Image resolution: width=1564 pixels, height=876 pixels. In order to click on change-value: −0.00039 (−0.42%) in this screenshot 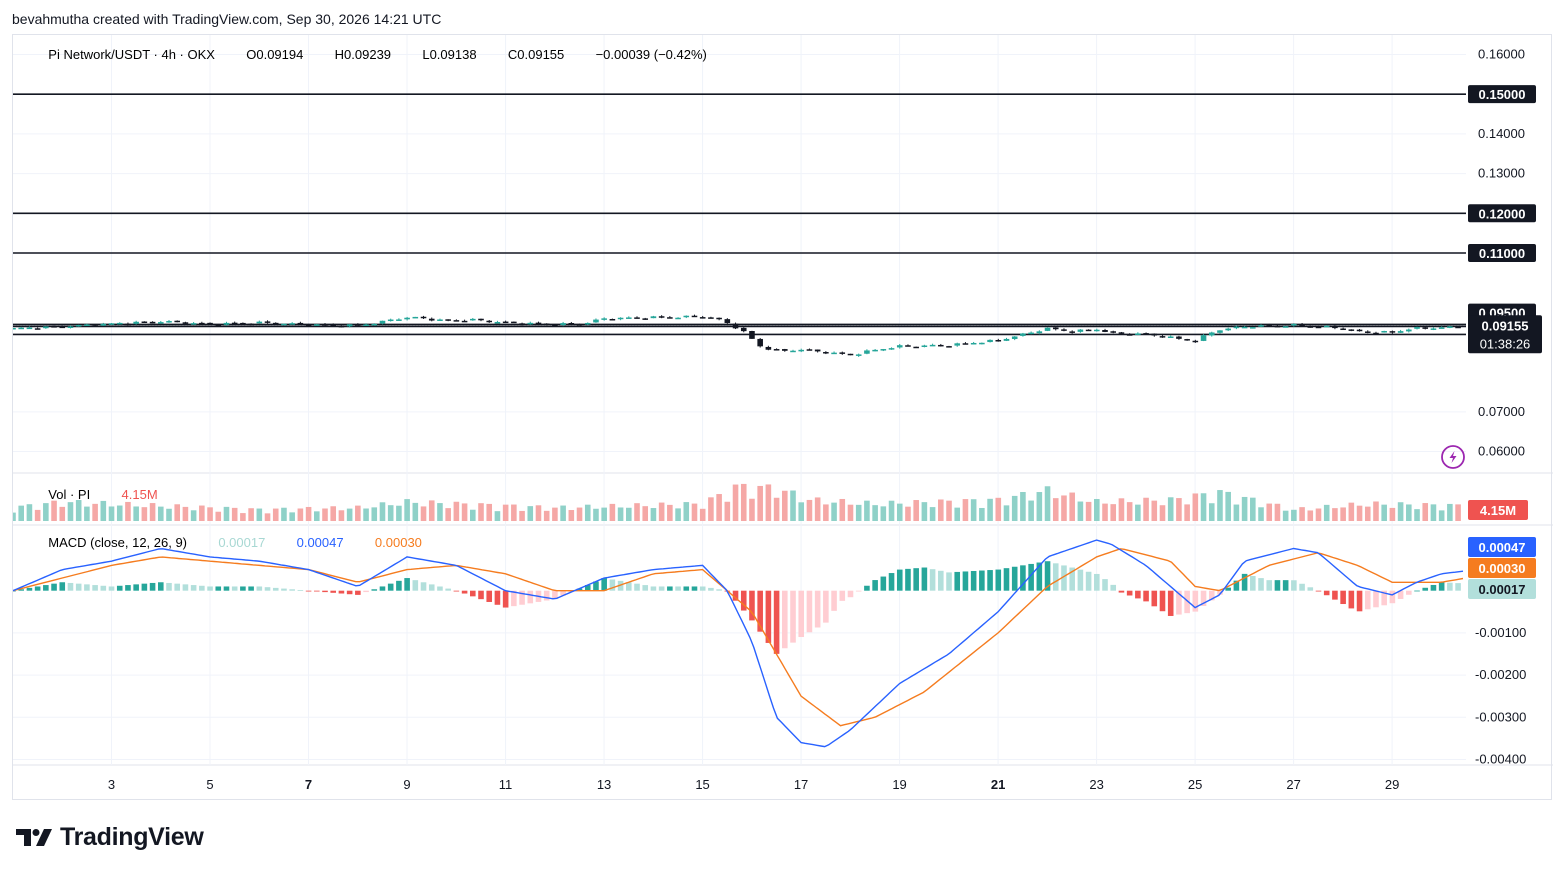, I will do `click(651, 54)`.